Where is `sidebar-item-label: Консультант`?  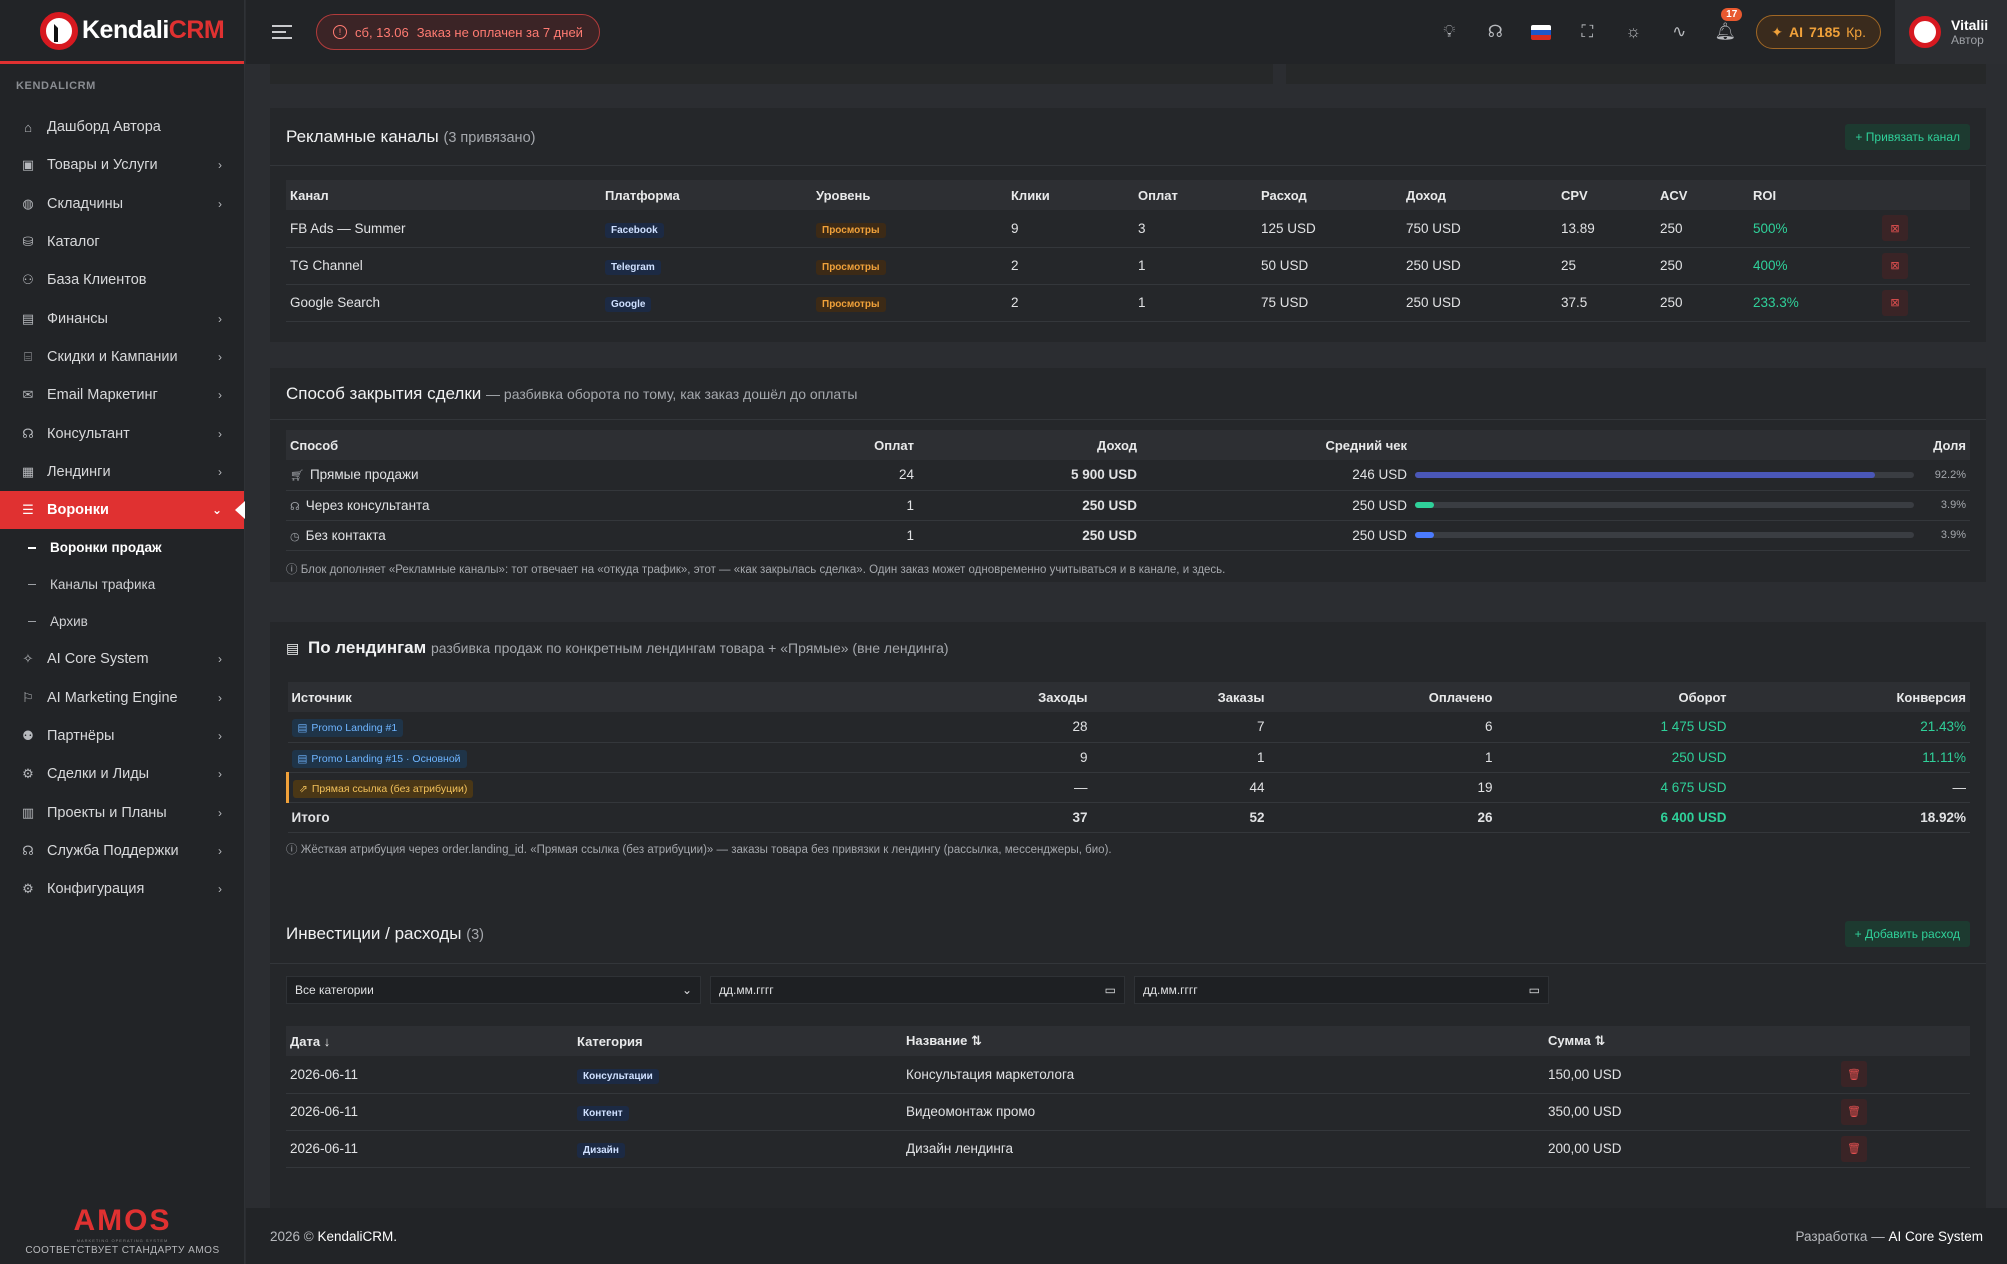 sidebar-item-label: Консультант is located at coordinates (88, 433).